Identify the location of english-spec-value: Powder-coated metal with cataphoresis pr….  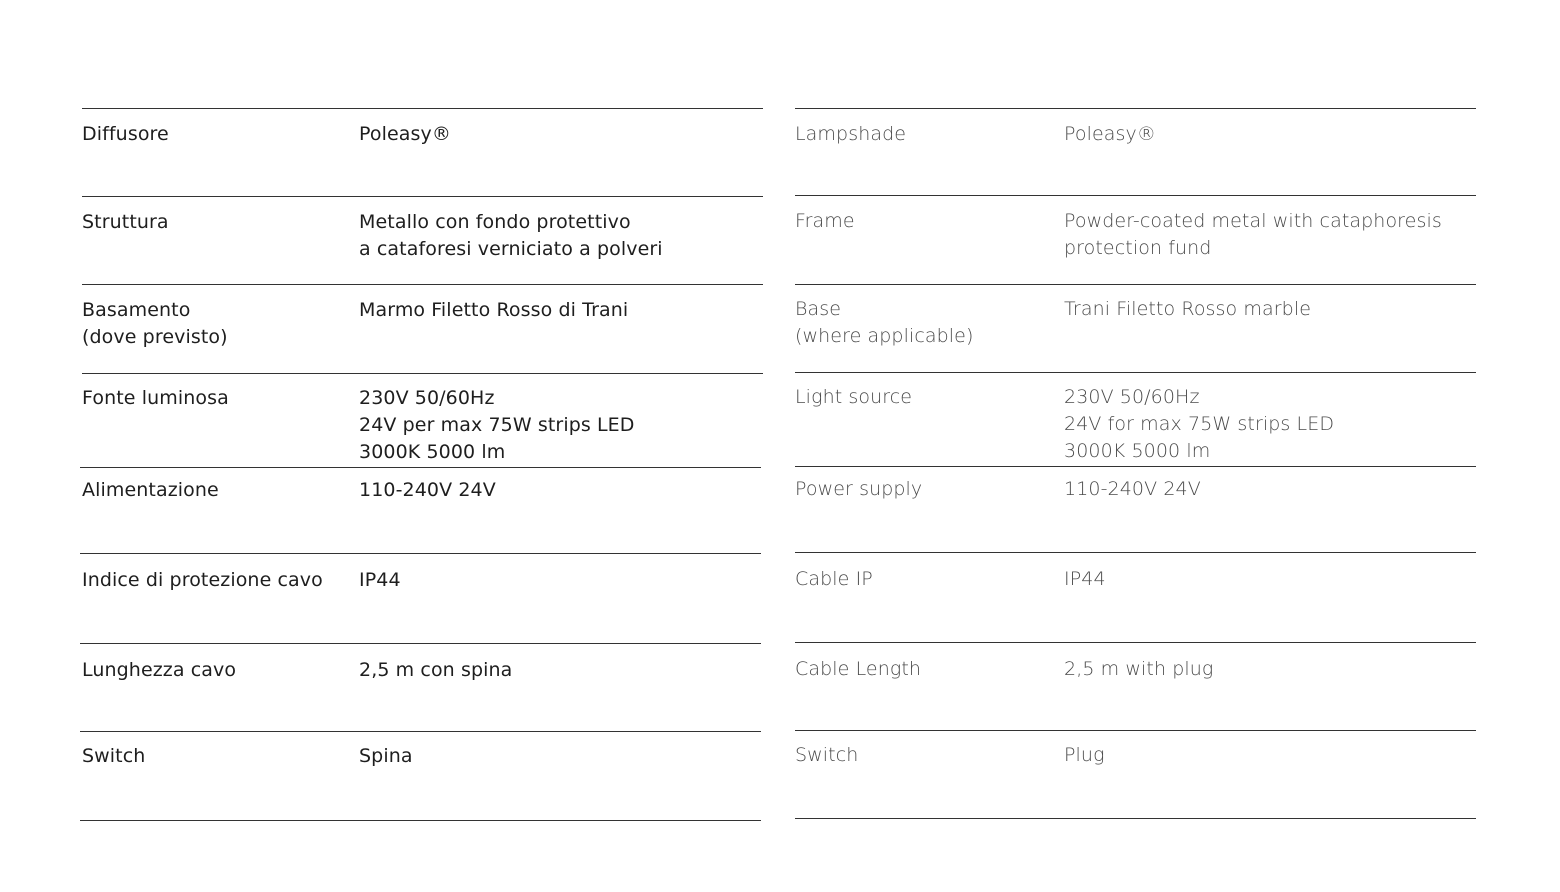
(1253, 234).